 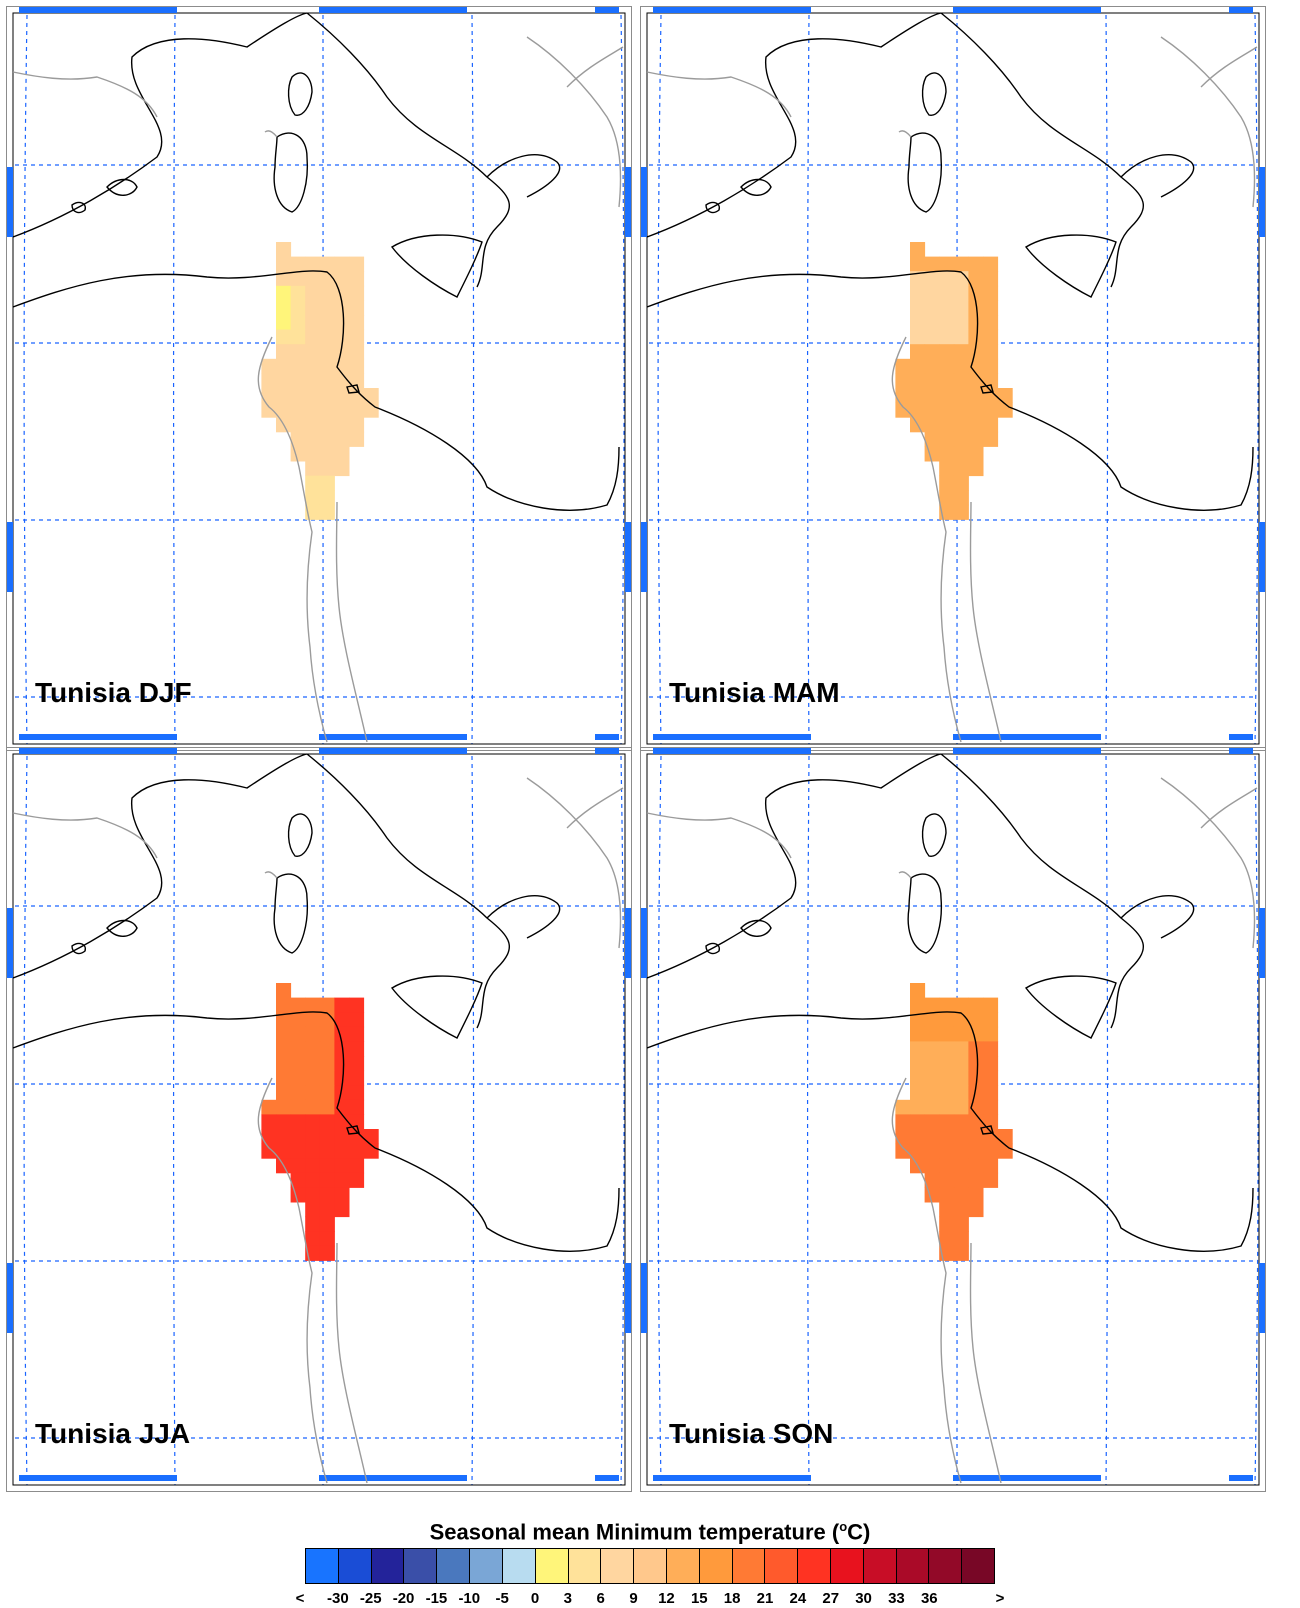 I want to click on legend-tick-label: -10, so click(x=469, y=1598).